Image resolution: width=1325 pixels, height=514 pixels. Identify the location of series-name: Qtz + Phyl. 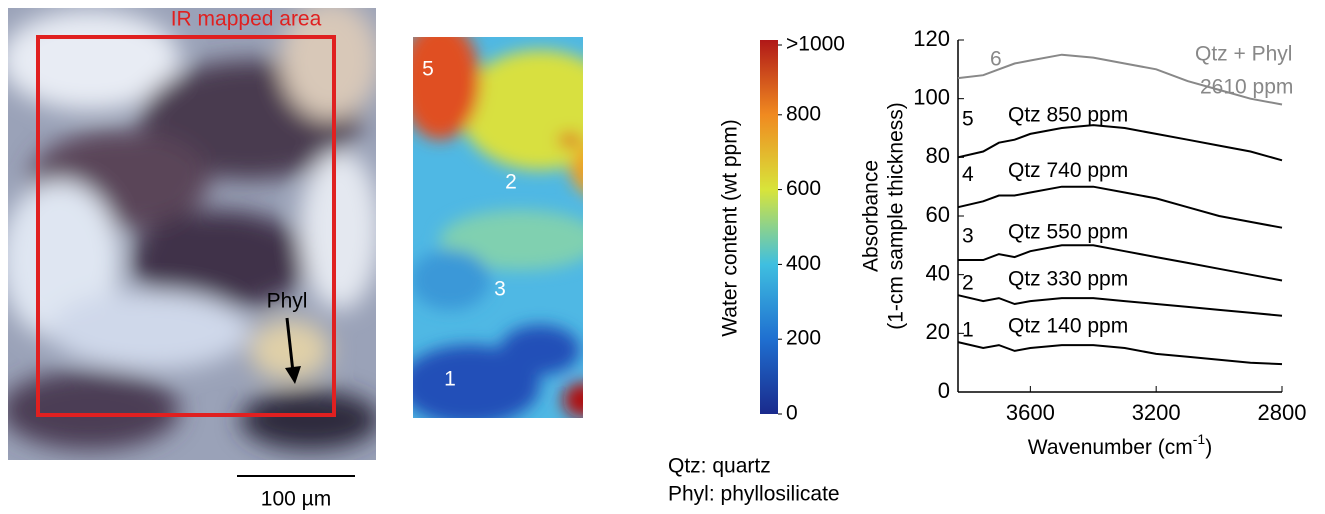
(1243, 54).